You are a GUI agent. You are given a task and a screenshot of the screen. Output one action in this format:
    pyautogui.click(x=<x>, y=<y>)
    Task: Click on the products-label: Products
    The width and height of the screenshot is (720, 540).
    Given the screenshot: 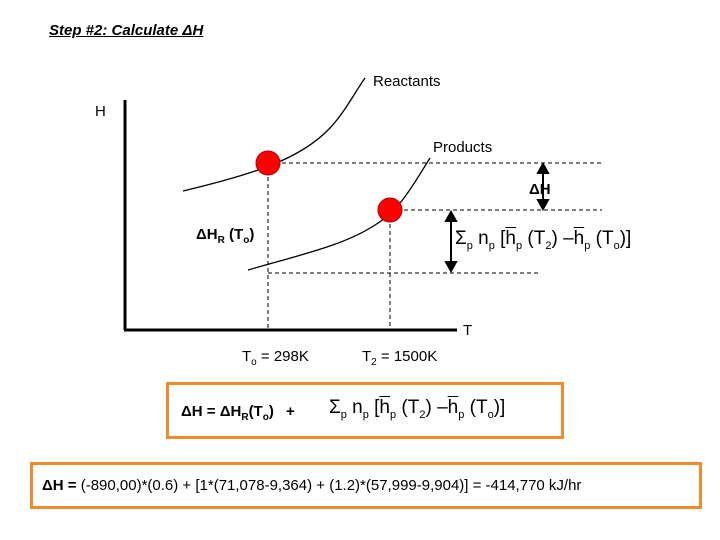 What is the action you would take?
    pyautogui.click(x=463, y=147)
    